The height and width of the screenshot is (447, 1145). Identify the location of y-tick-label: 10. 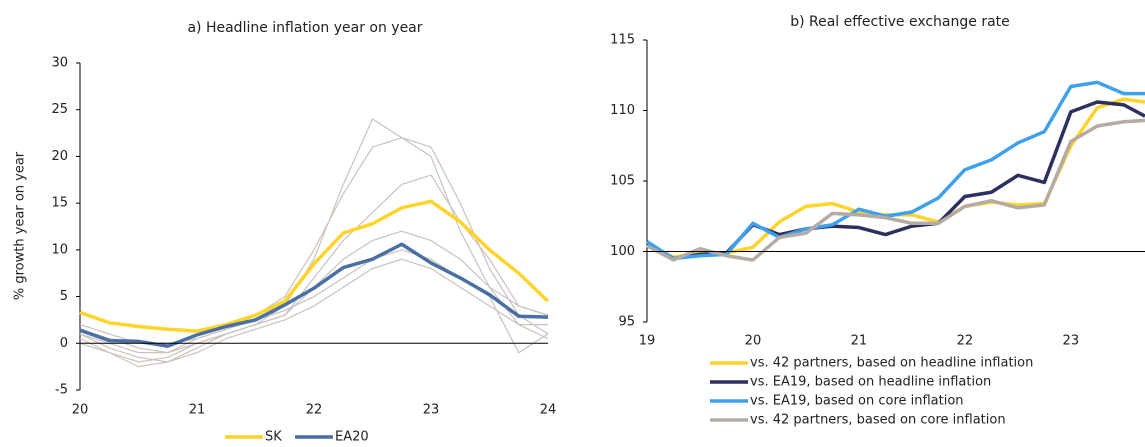
(59, 249).